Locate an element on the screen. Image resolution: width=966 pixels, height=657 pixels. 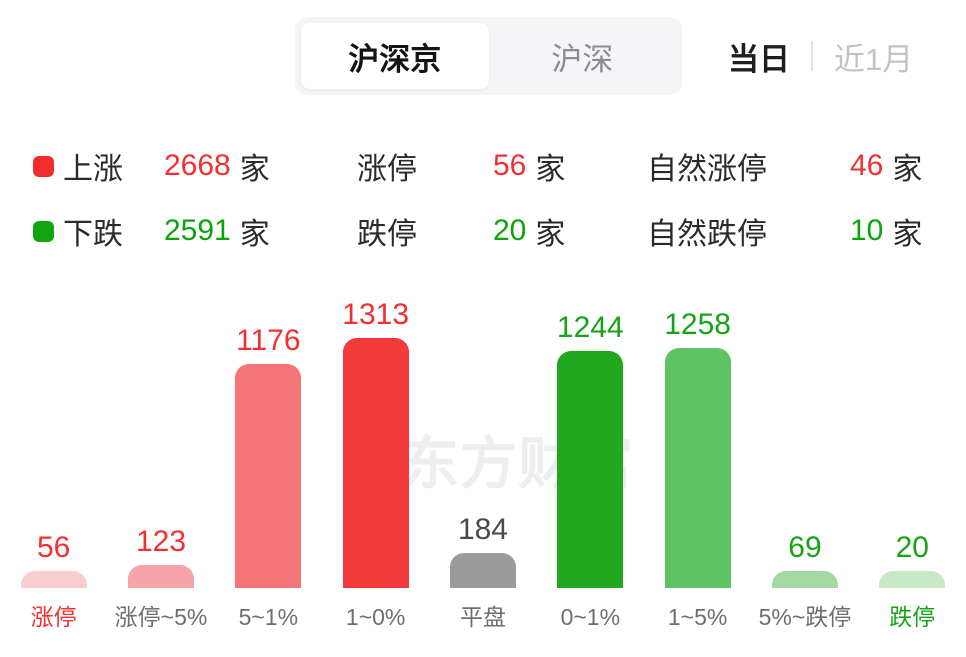
legend-cell: 10 家 is located at coordinates (893, 231).